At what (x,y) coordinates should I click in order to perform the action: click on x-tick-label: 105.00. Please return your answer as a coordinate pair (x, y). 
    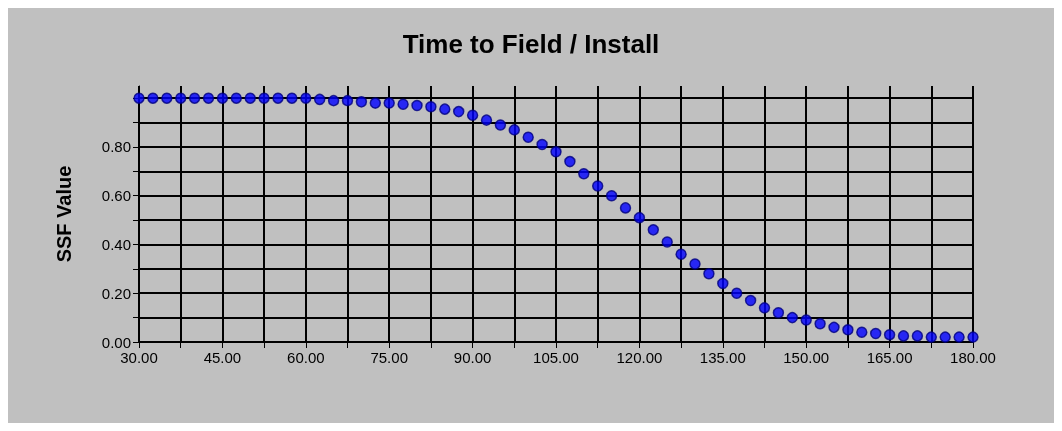
    Looking at the image, I should click on (556, 357).